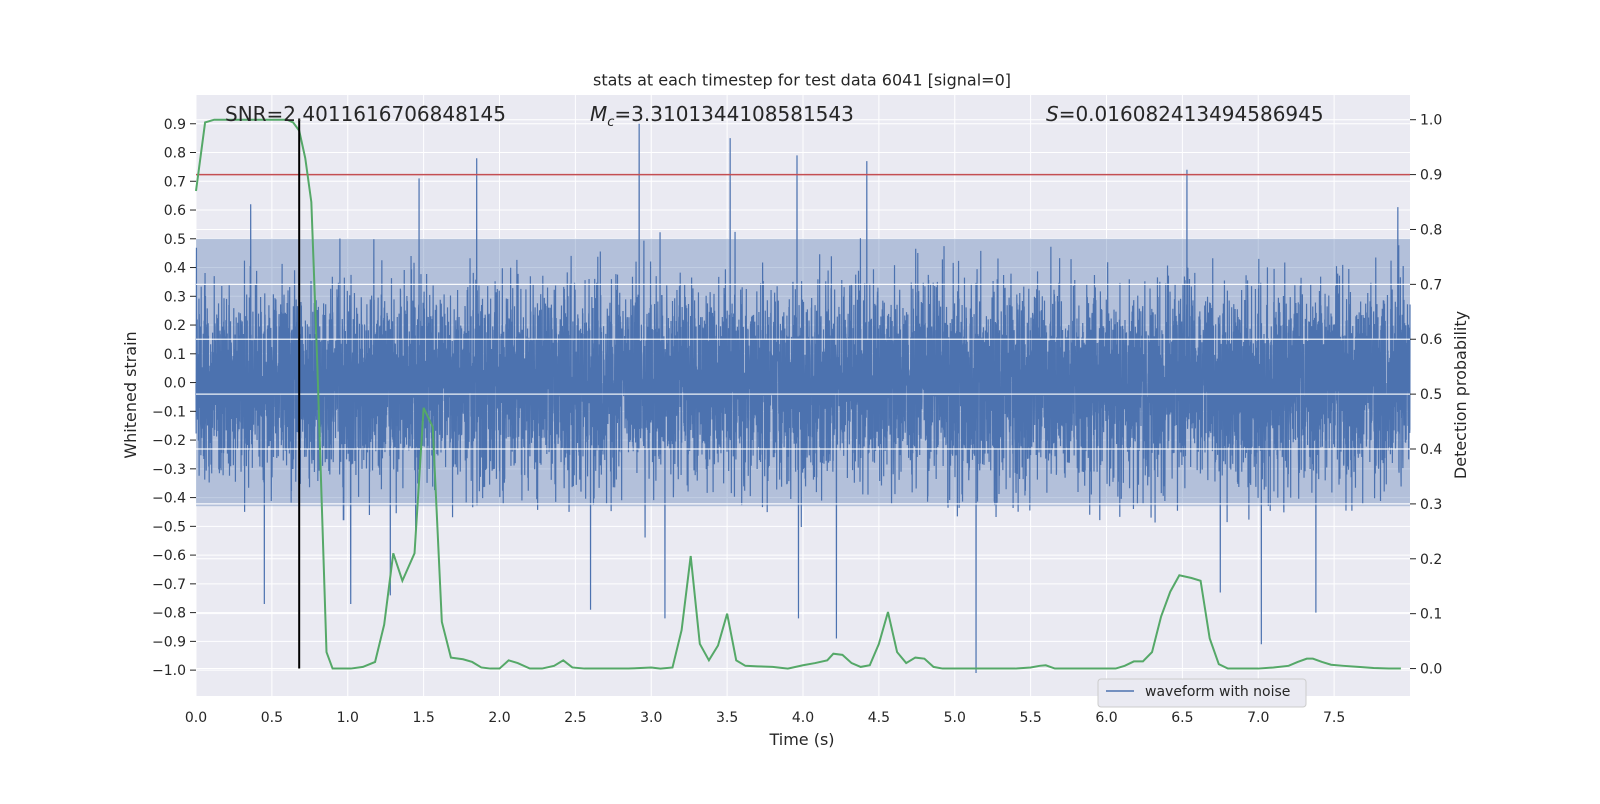 The width and height of the screenshot is (1600, 804). I want to click on legend: waveform with noise, so click(1202, 693).